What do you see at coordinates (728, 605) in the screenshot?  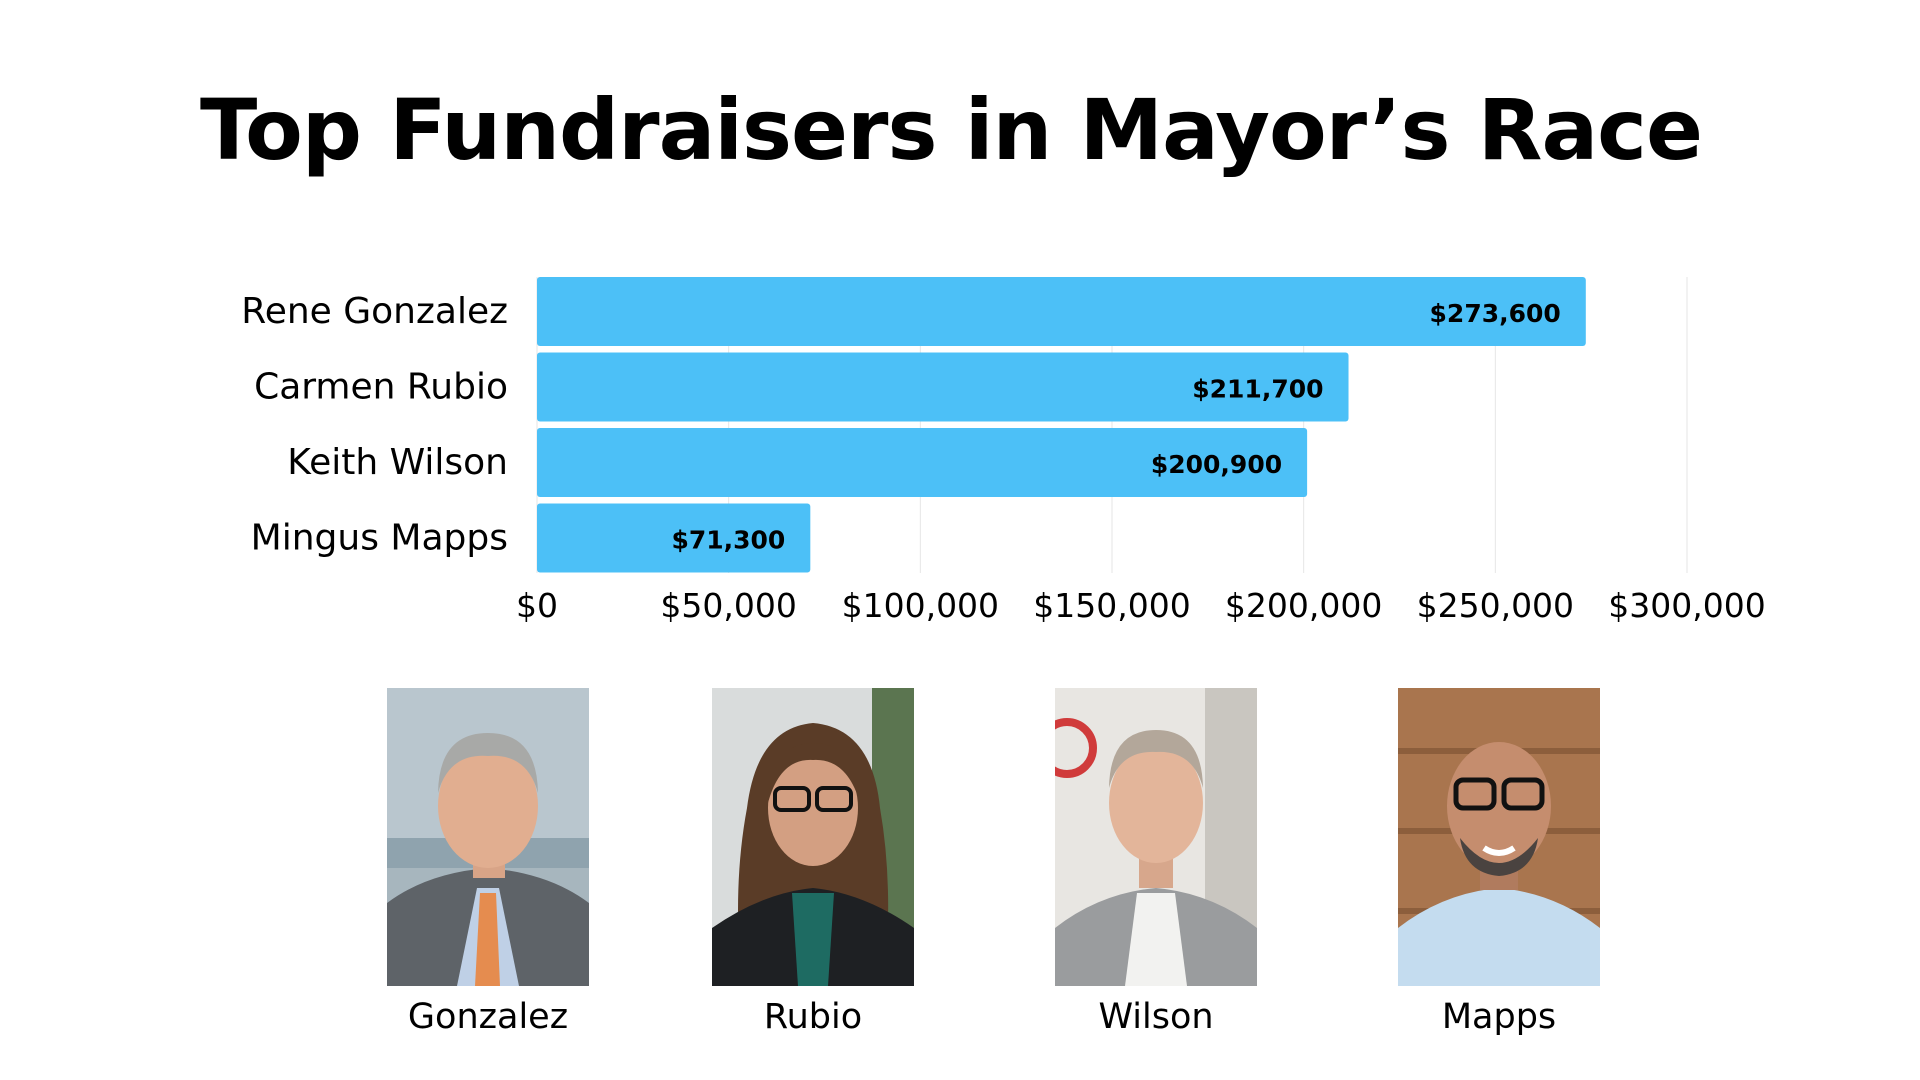 I see `x-tick-label-1: $50,000` at bounding box center [728, 605].